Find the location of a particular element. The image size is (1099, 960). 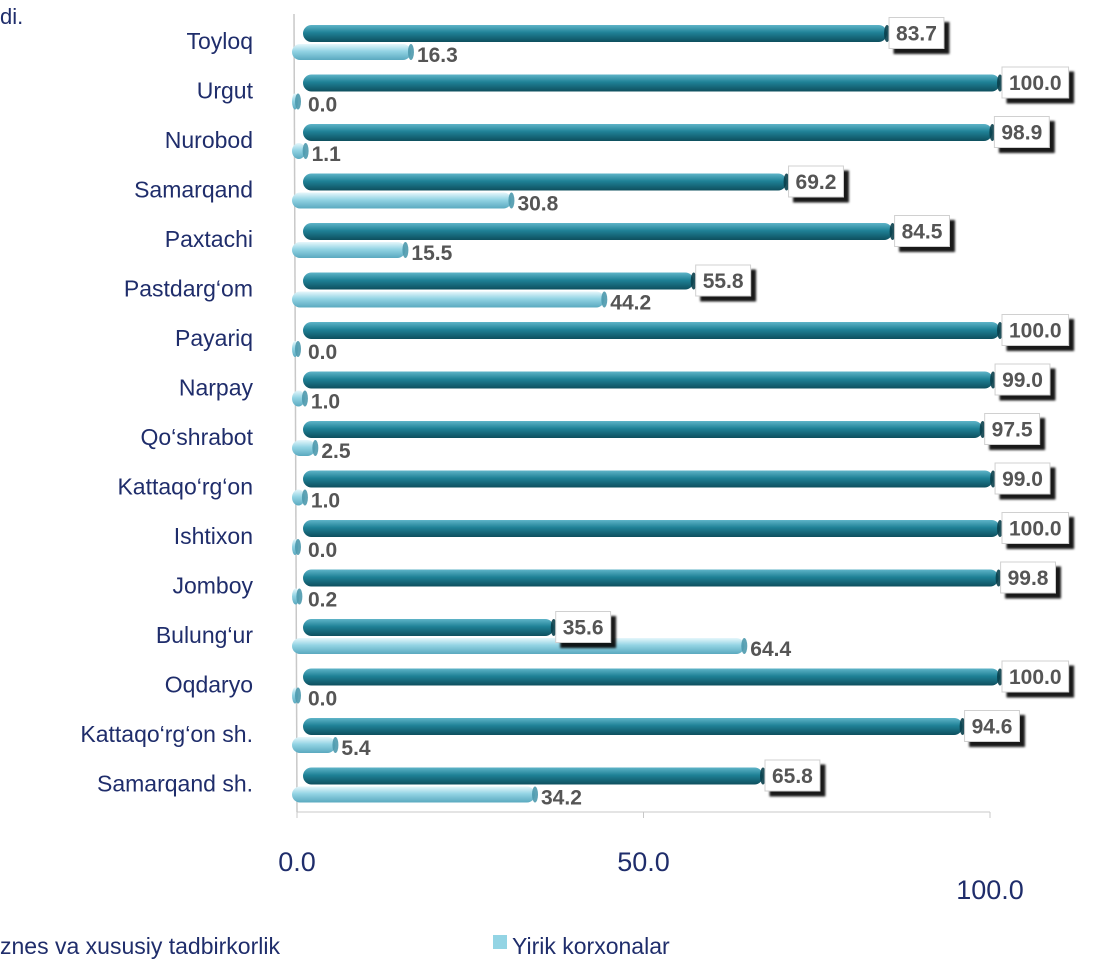

label-kichik-ishtixon-10: 100.0 is located at coordinates (1035, 528).